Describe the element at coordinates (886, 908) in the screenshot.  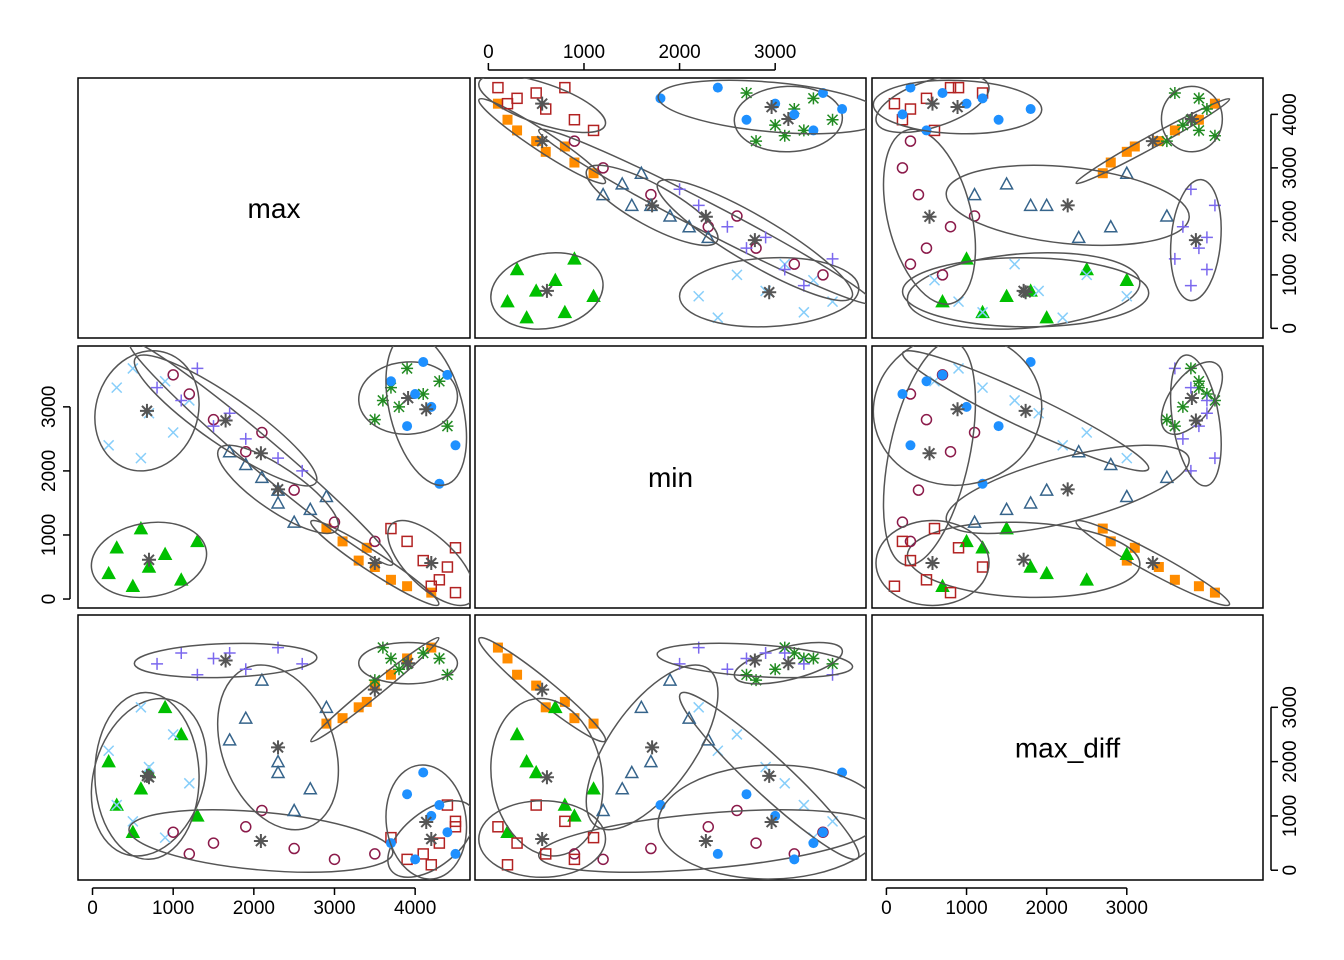
I see `x-tick-label: 0` at that location.